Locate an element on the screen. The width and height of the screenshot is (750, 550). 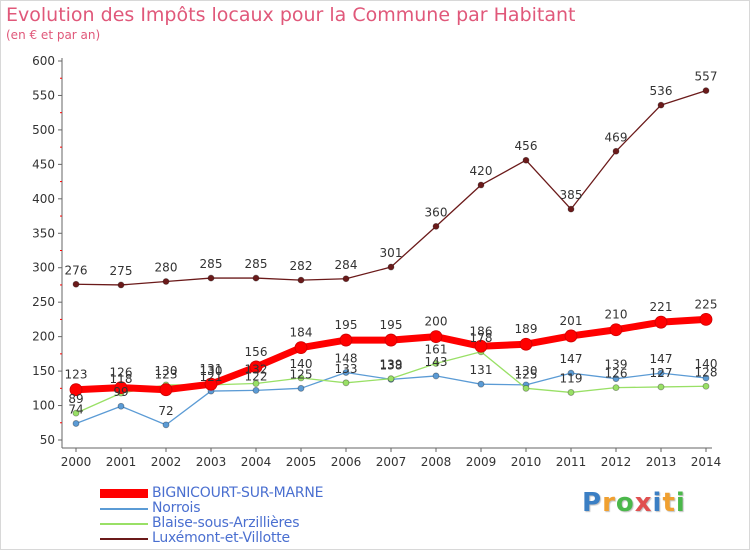
data-label: 148 is located at coordinates (346, 358).